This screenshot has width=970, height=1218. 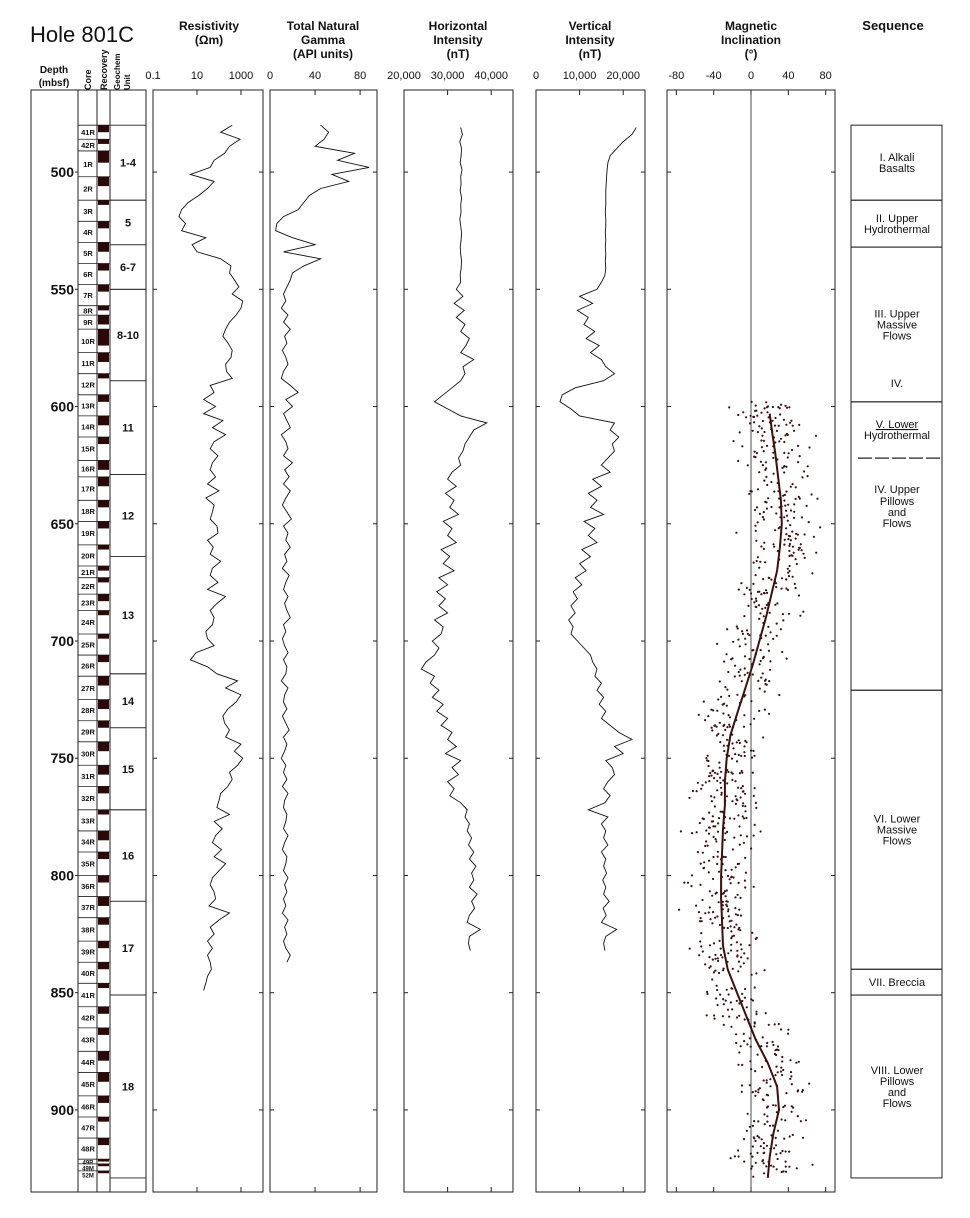 I want to click on sequence-label: IV., so click(x=897, y=384).